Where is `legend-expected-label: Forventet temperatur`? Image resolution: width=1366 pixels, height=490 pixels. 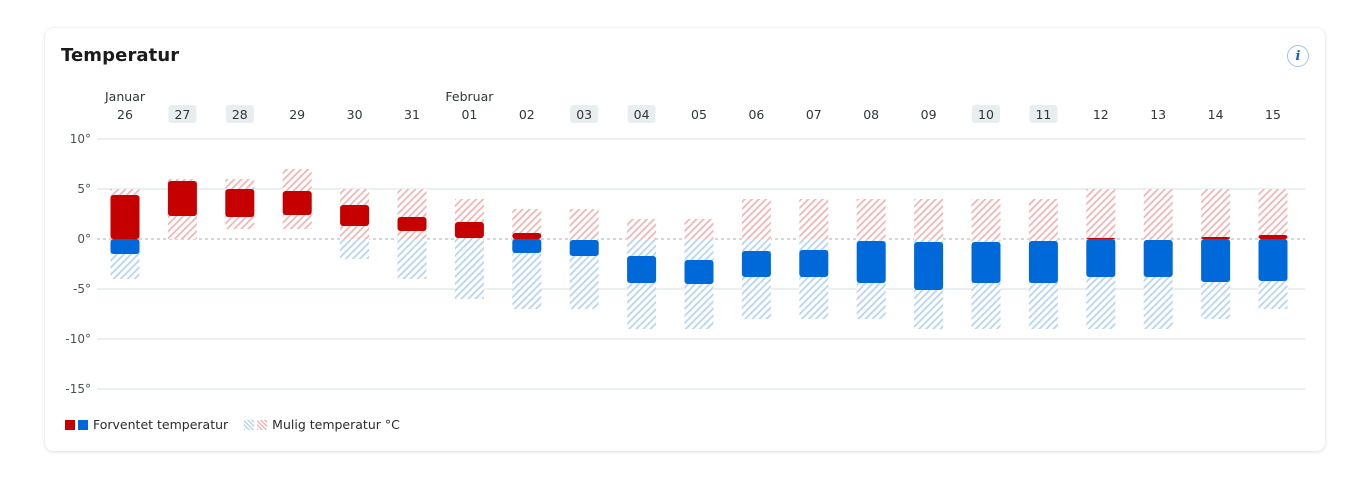 legend-expected-label: Forventet temperatur is located at coordinates (161, 424).